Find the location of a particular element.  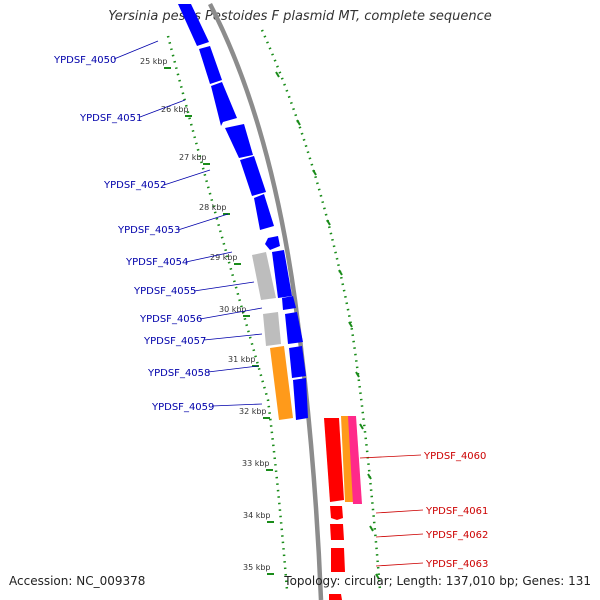

gene-label-ypdsf_4060: YPDSF_4060 is located at coordinates (454, 456).